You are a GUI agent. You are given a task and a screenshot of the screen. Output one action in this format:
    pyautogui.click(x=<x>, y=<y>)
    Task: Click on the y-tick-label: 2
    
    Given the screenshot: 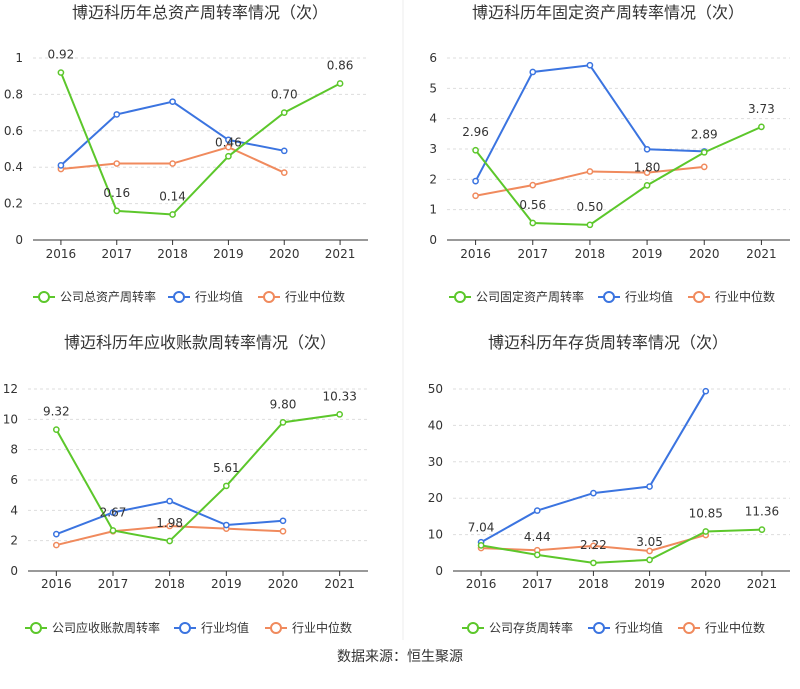 What is the action you would take?
    pyautogui.click(x=433, y=179)
    